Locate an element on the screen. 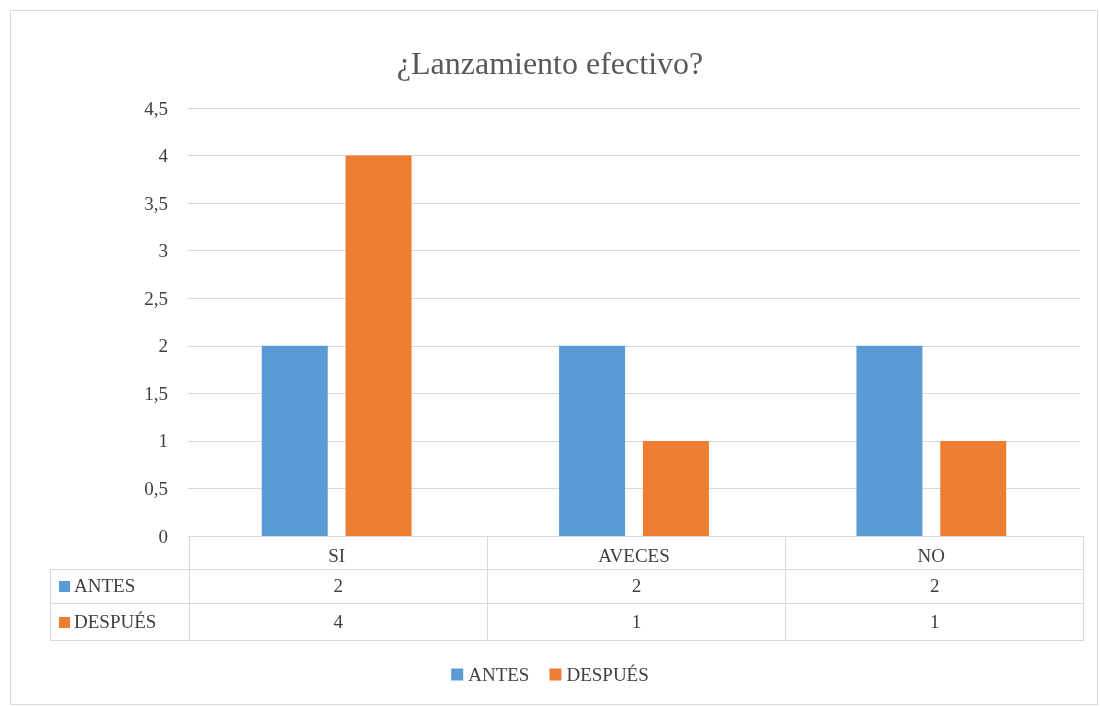 This screenshot has width=1100, height=707. y-tick-label: 3 is located at coordinates (163, 251).